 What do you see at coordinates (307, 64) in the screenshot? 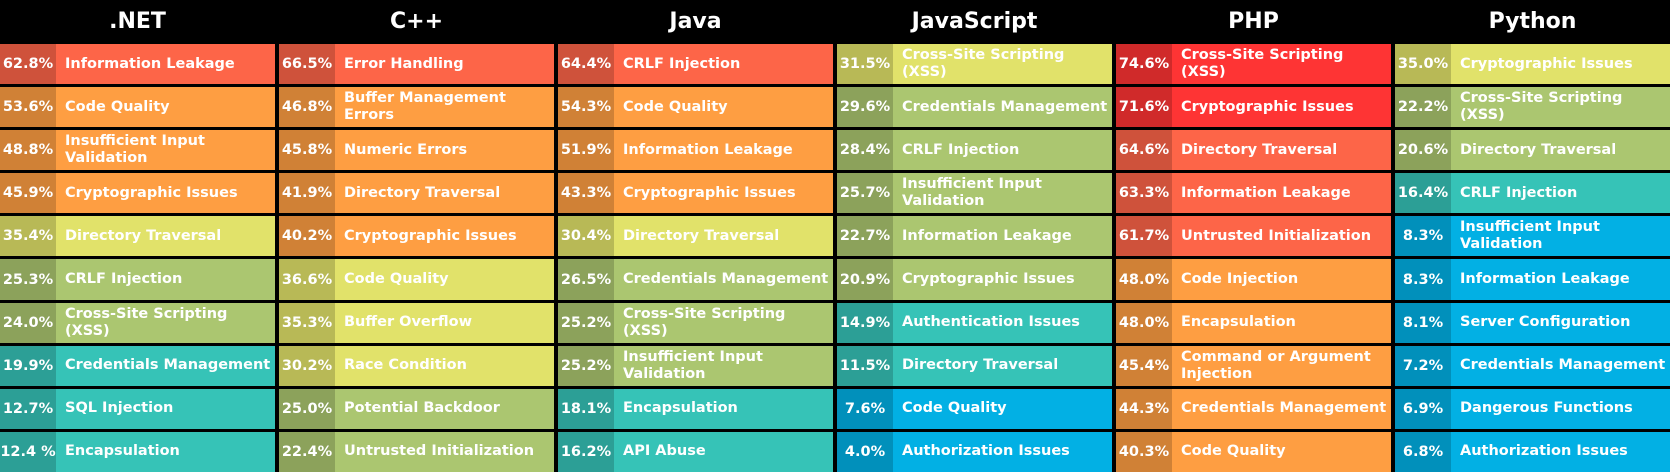
I see `percent: 66.5%` at bounding box center [307, 64].